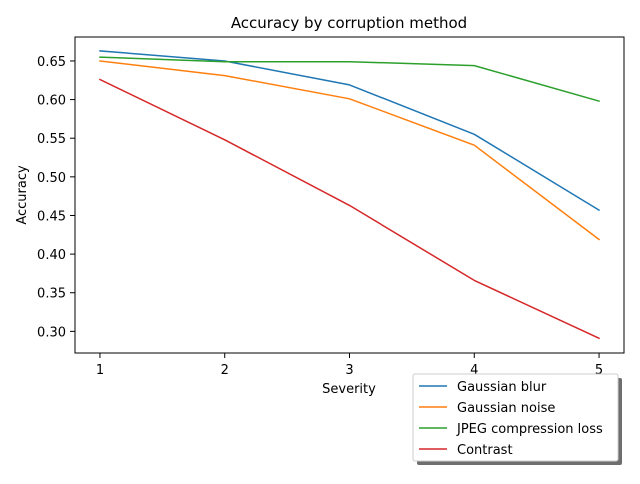  Describe the element at coordinates (474, 370) in the screenshot. I see `x-tick-label: 4` at that location.